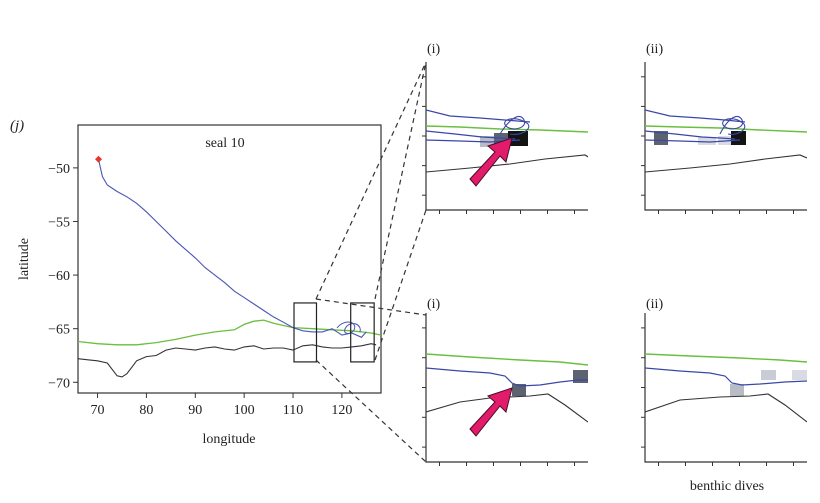 The height and width of the screenshot is (503, 820). Describe the element at coordinates (717, 145) in the screenshot. I see `inset-top-right-ticks` at that location.